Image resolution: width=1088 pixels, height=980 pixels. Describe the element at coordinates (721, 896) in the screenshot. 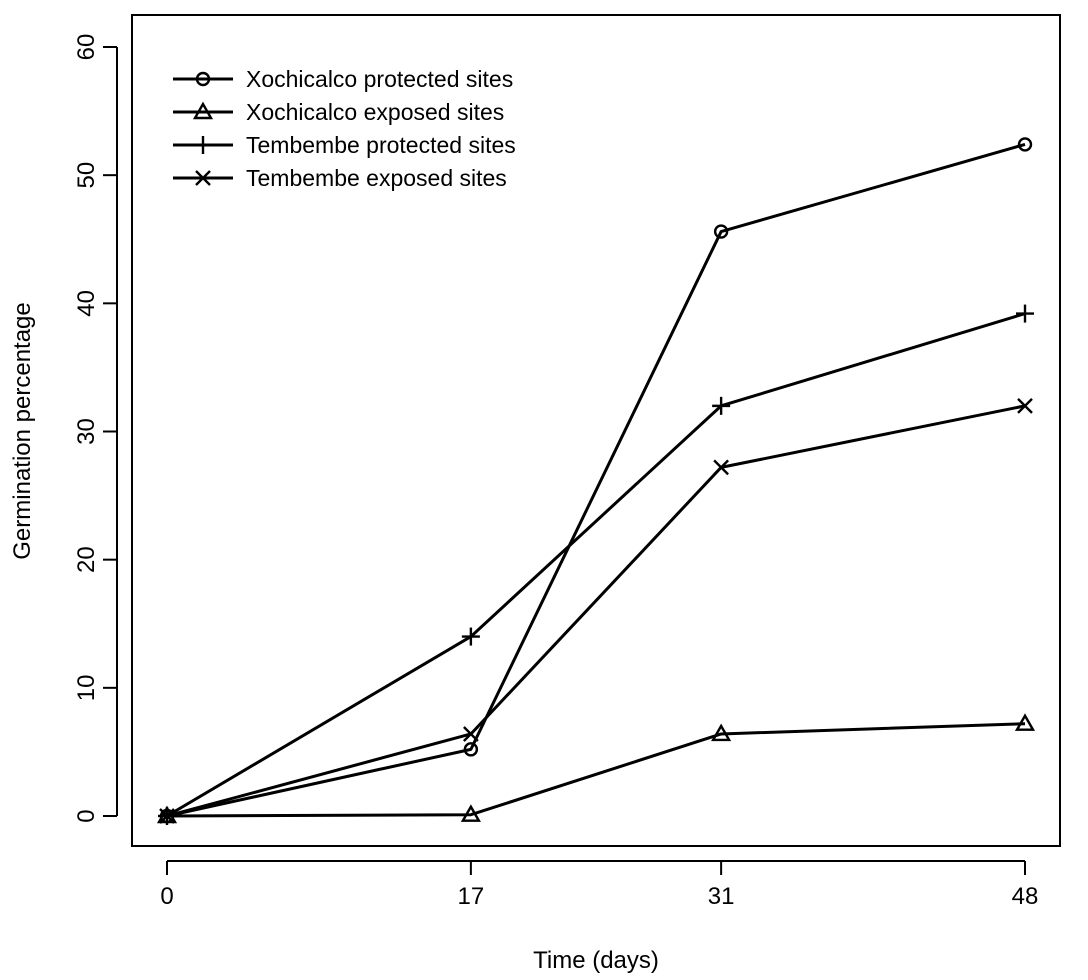

I see `x-tick-label-31: 31` at that location.